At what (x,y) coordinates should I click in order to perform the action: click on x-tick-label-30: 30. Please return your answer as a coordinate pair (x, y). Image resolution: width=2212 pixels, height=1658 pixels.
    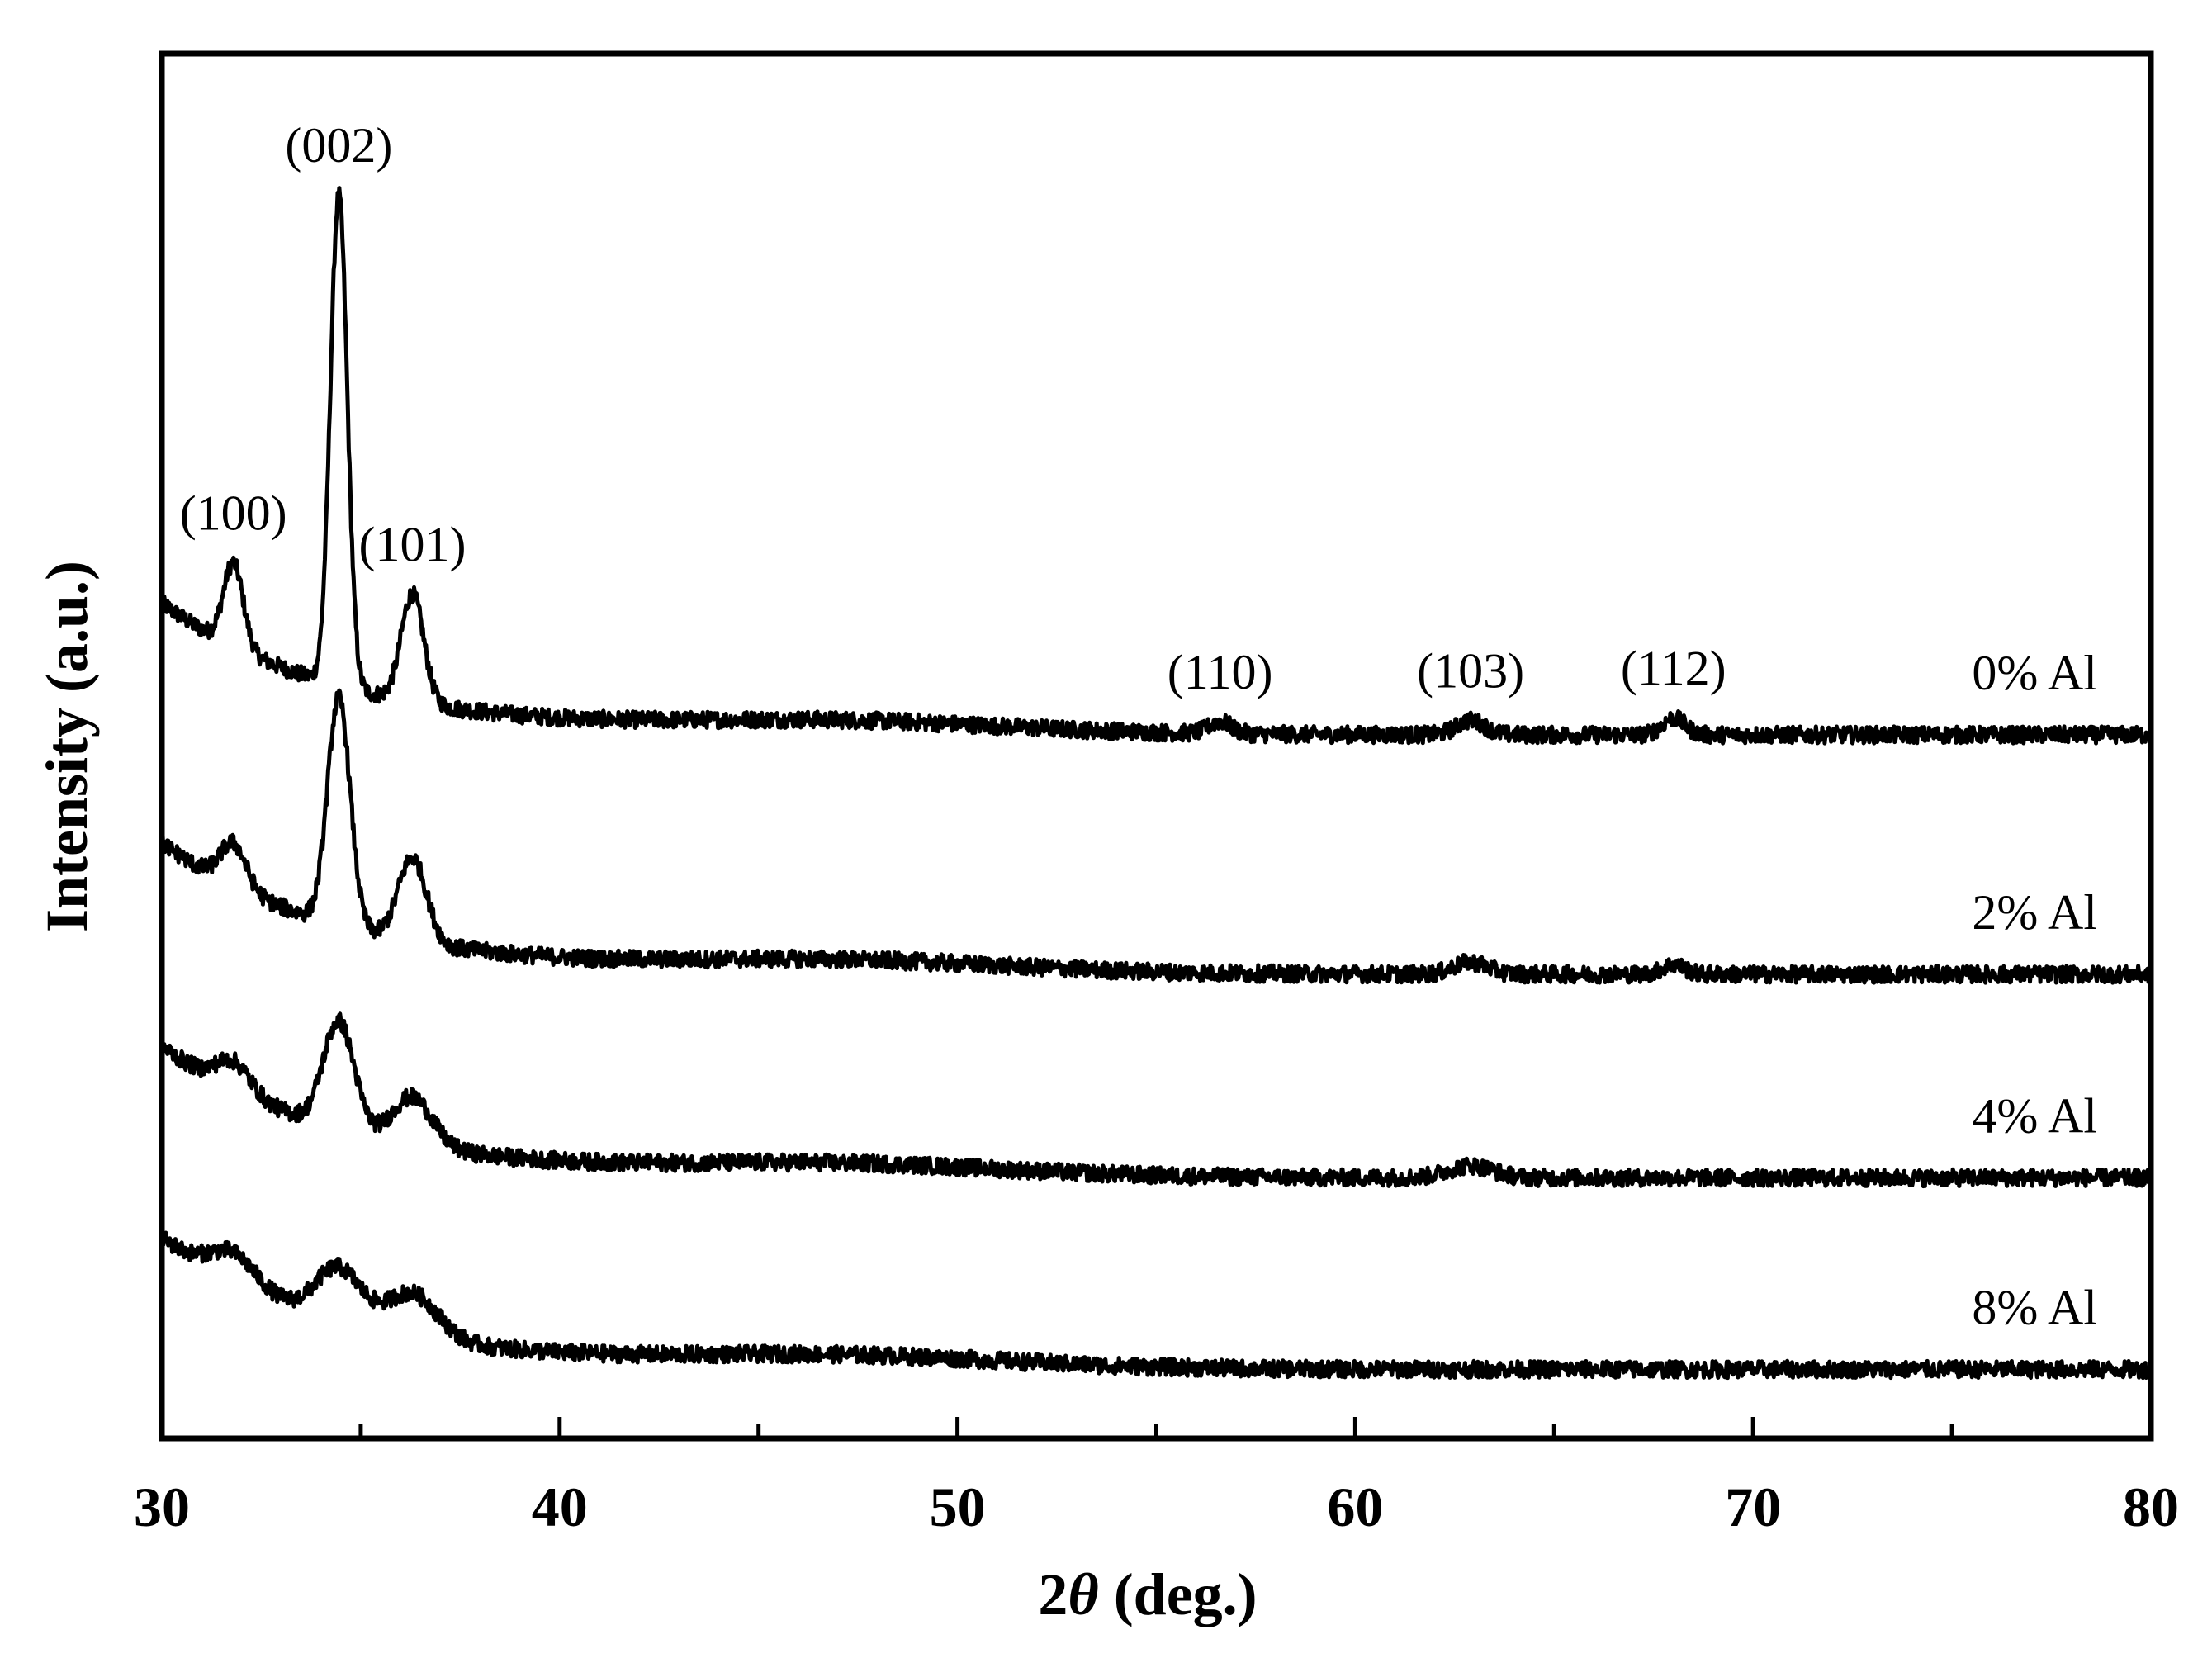
    Looking at the image, I should click on (162, 1507).